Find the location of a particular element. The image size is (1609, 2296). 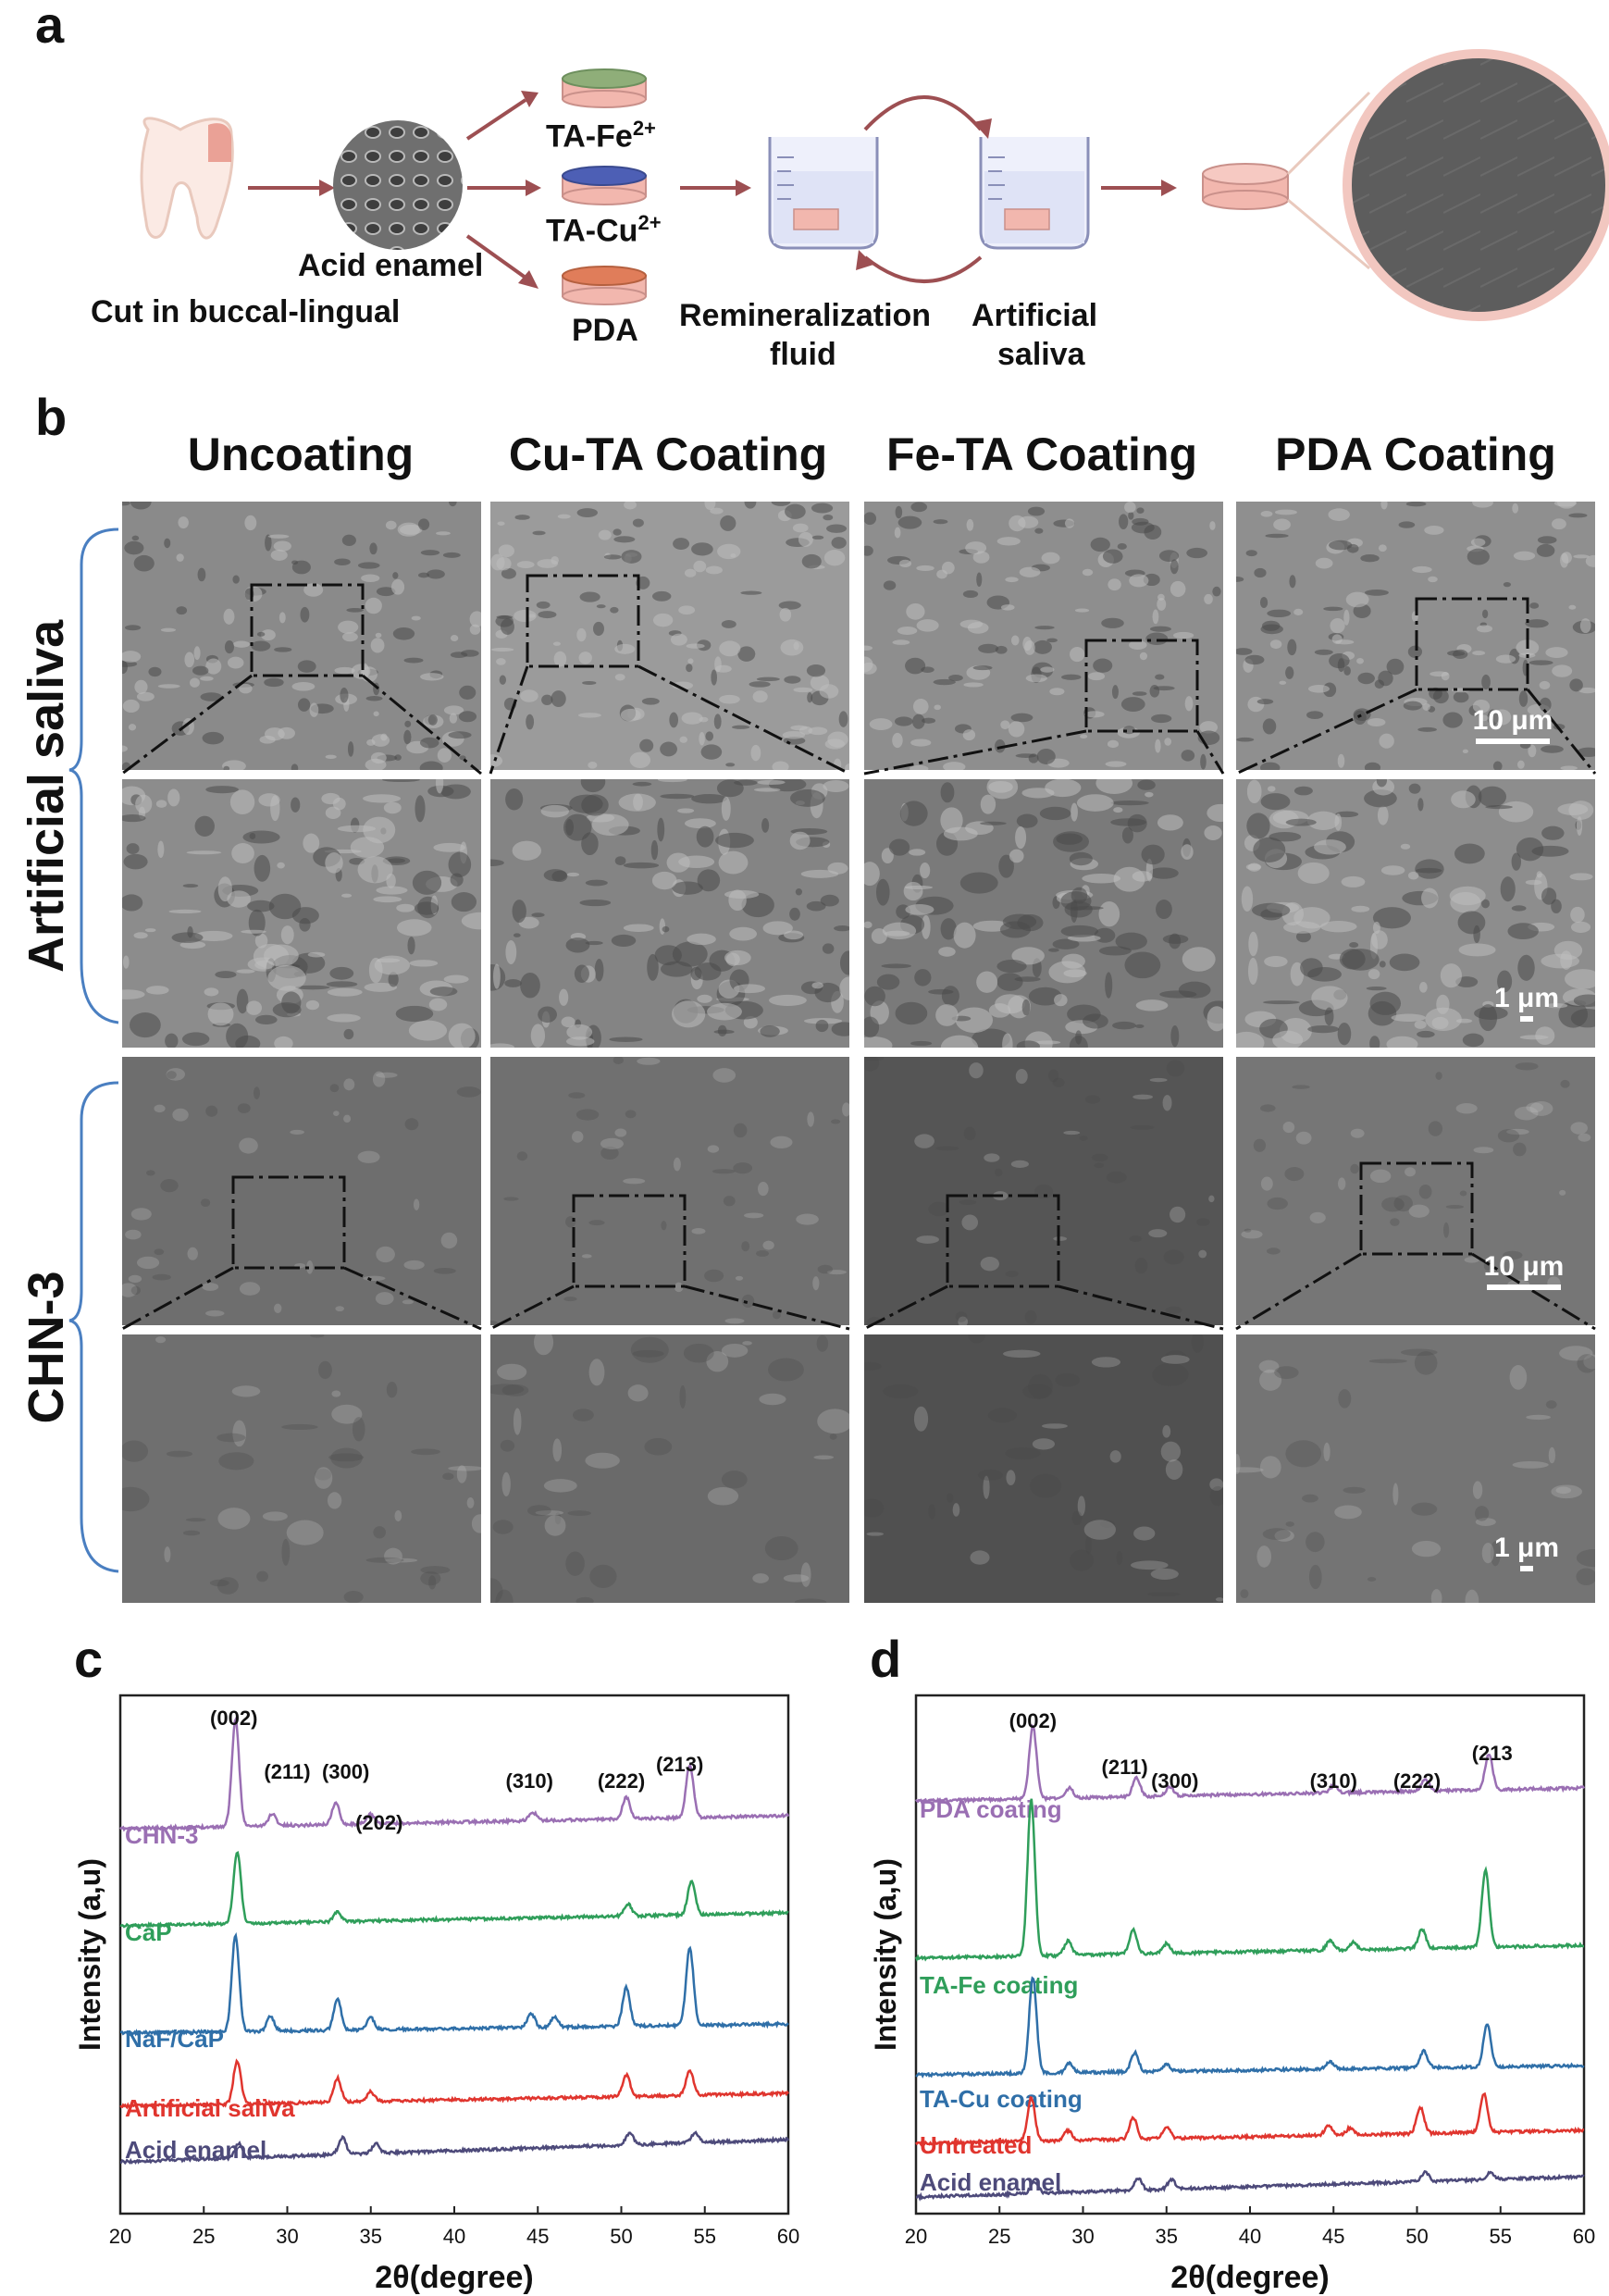

scale-bar-1um-2: 1 μm is located at coordinates (1527, 1552).